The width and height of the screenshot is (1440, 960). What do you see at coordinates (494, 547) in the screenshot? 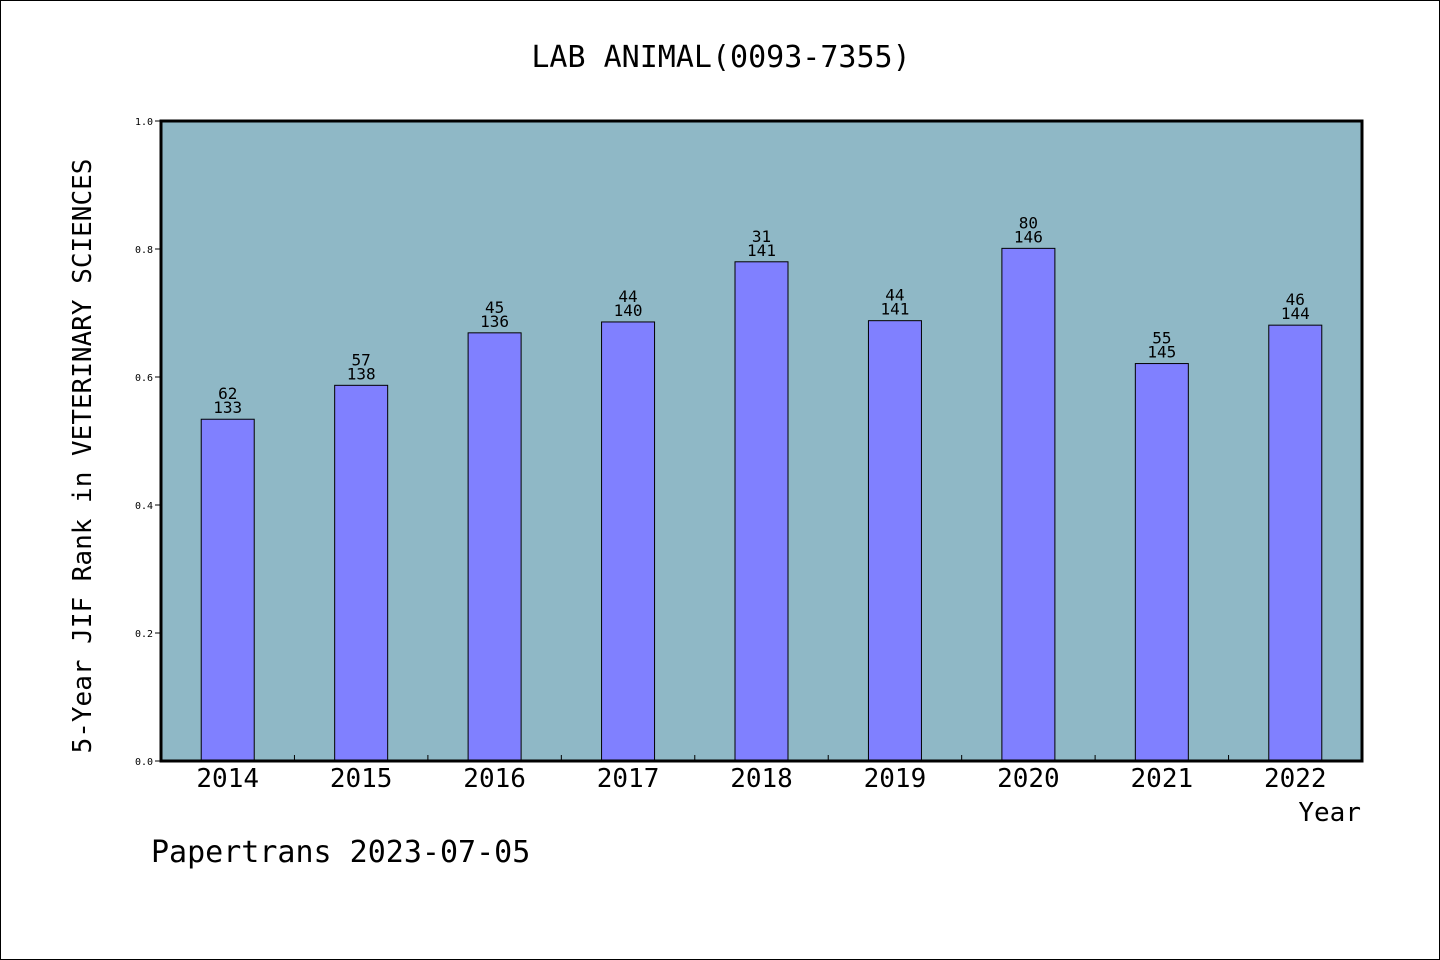
I see `bar-2016` at bounding box center [494, 547].